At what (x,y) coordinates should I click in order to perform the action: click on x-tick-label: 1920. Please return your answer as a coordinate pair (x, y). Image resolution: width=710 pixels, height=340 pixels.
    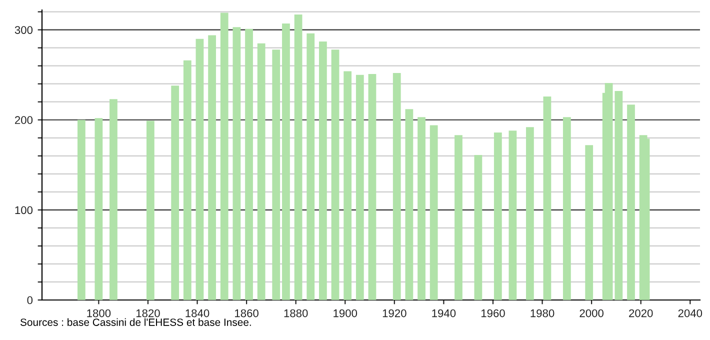
    Looking at the image, I should click on (394, 313).